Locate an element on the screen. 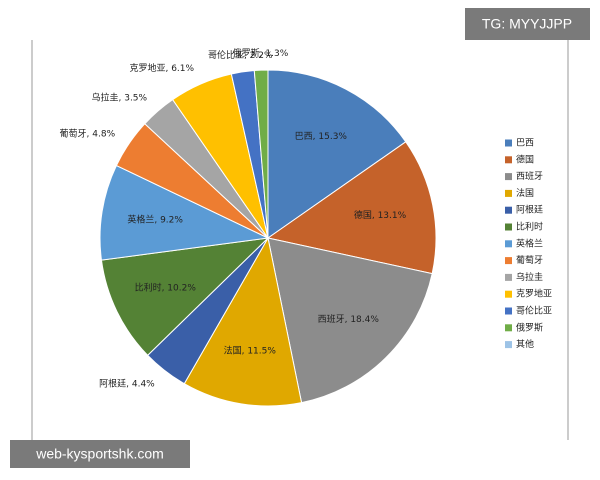 The width and height of the screenshot is (600, 480). legend-label: 阿根廷 is located at coordinates (529, 210).